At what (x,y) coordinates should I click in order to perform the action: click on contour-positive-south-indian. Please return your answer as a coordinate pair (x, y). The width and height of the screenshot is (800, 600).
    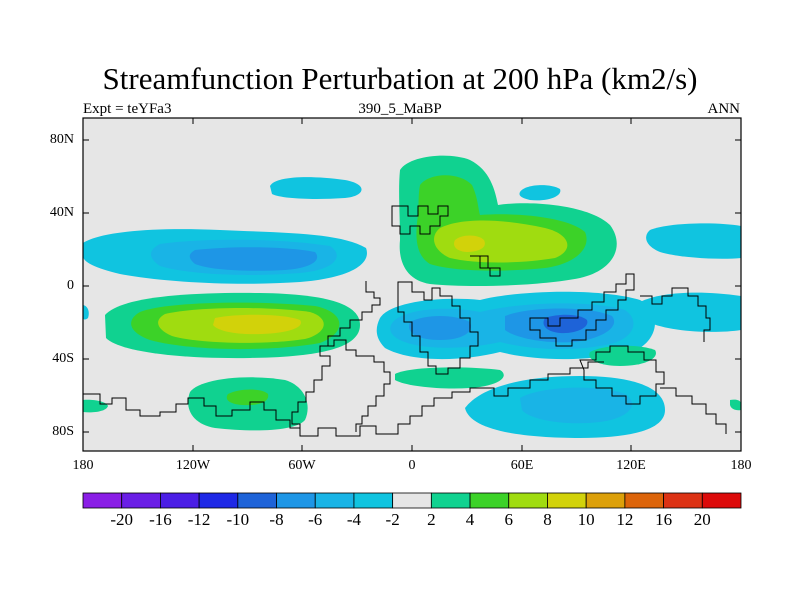
    Looking at the image, I should click on (622, 355).